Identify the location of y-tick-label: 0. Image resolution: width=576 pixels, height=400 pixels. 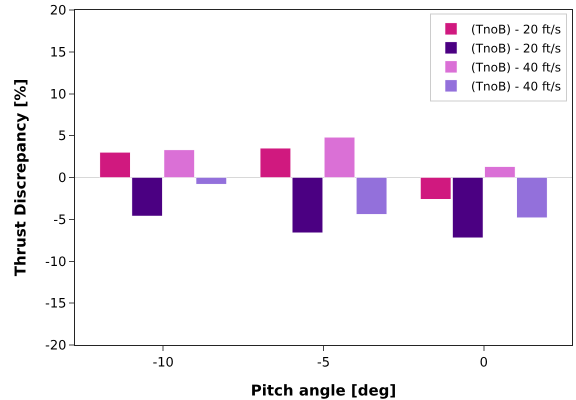
(62, 178).